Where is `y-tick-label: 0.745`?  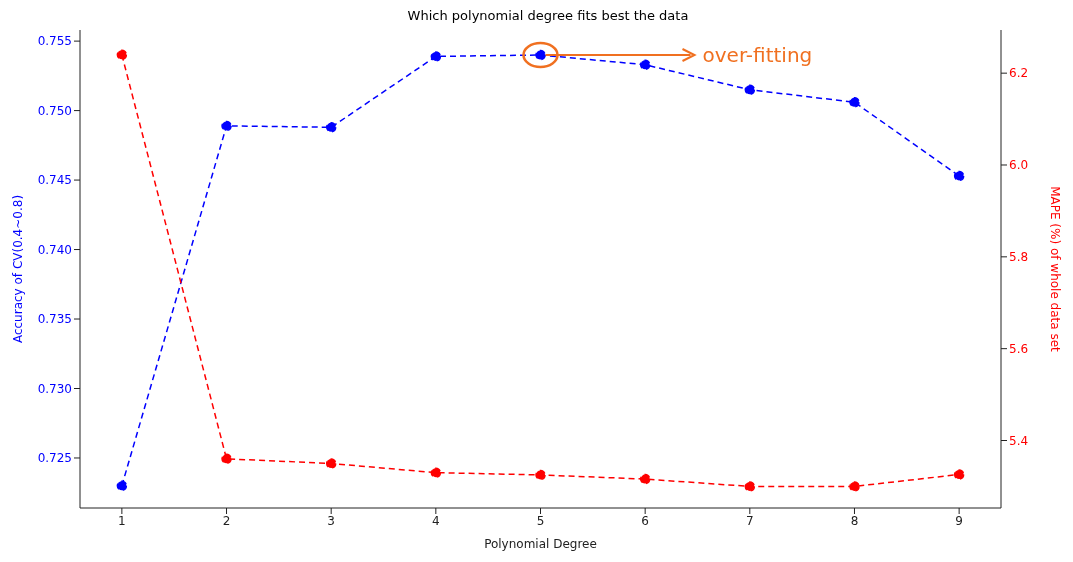 y-tick-label: 0.745 is located at coordinates (54, 180).